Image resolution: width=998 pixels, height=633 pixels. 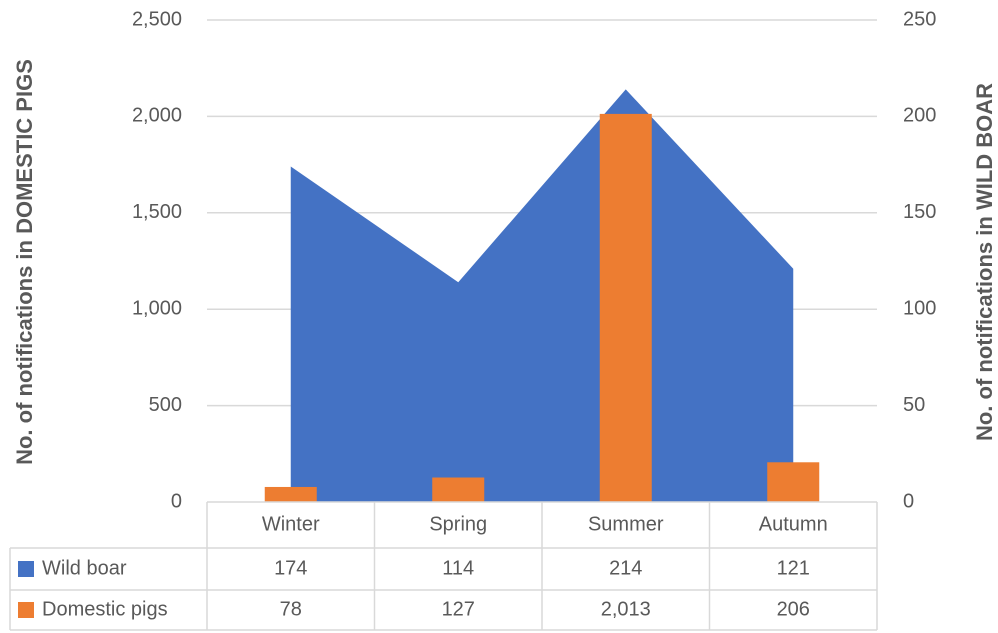 I want to click on table-value: 206, so click(x=793, y=609).